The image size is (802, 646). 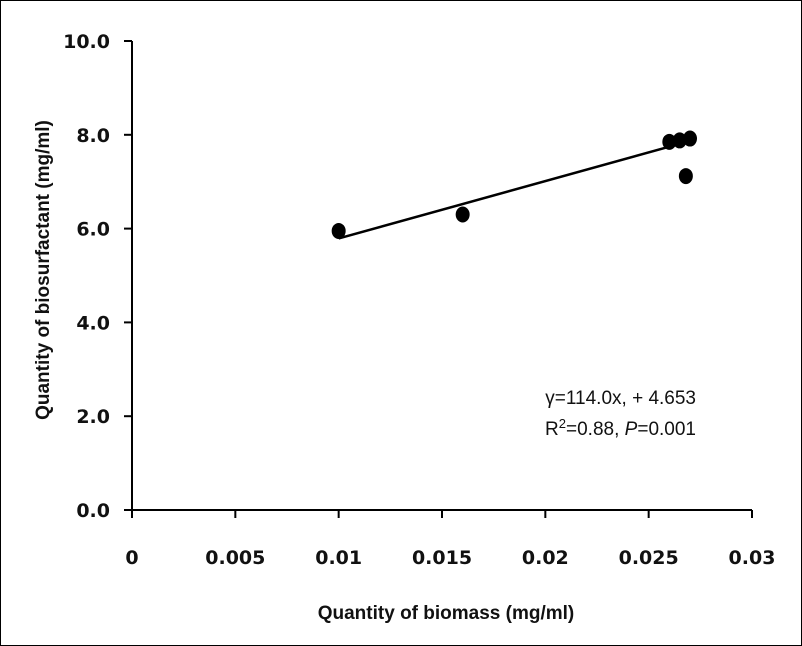 I want to click on x-tick-label: 0, so click(x=131, y=558).